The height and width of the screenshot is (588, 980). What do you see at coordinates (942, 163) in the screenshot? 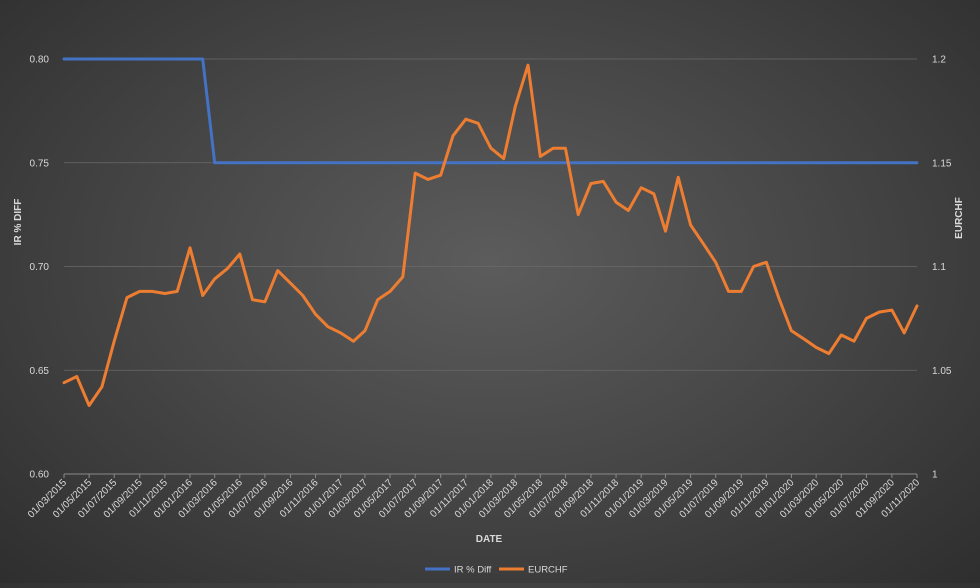
I see `y-right-tick-label: 1.15` at bounding box center [942, 163].